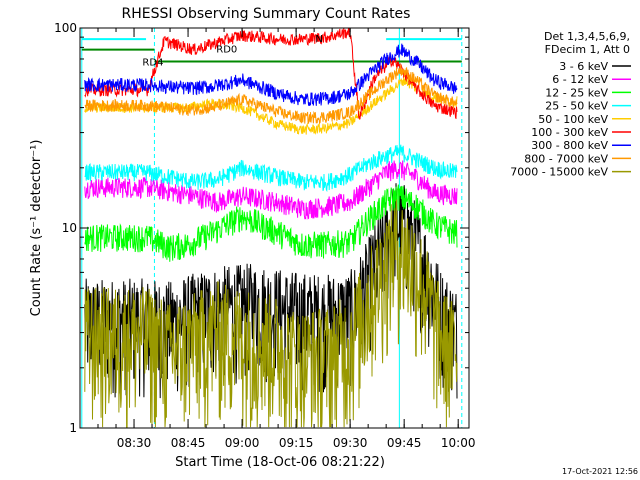 This screenshot has height=480, width=640. I want to click on annotation-layer: N RD0 RD4, so click(232, 51).